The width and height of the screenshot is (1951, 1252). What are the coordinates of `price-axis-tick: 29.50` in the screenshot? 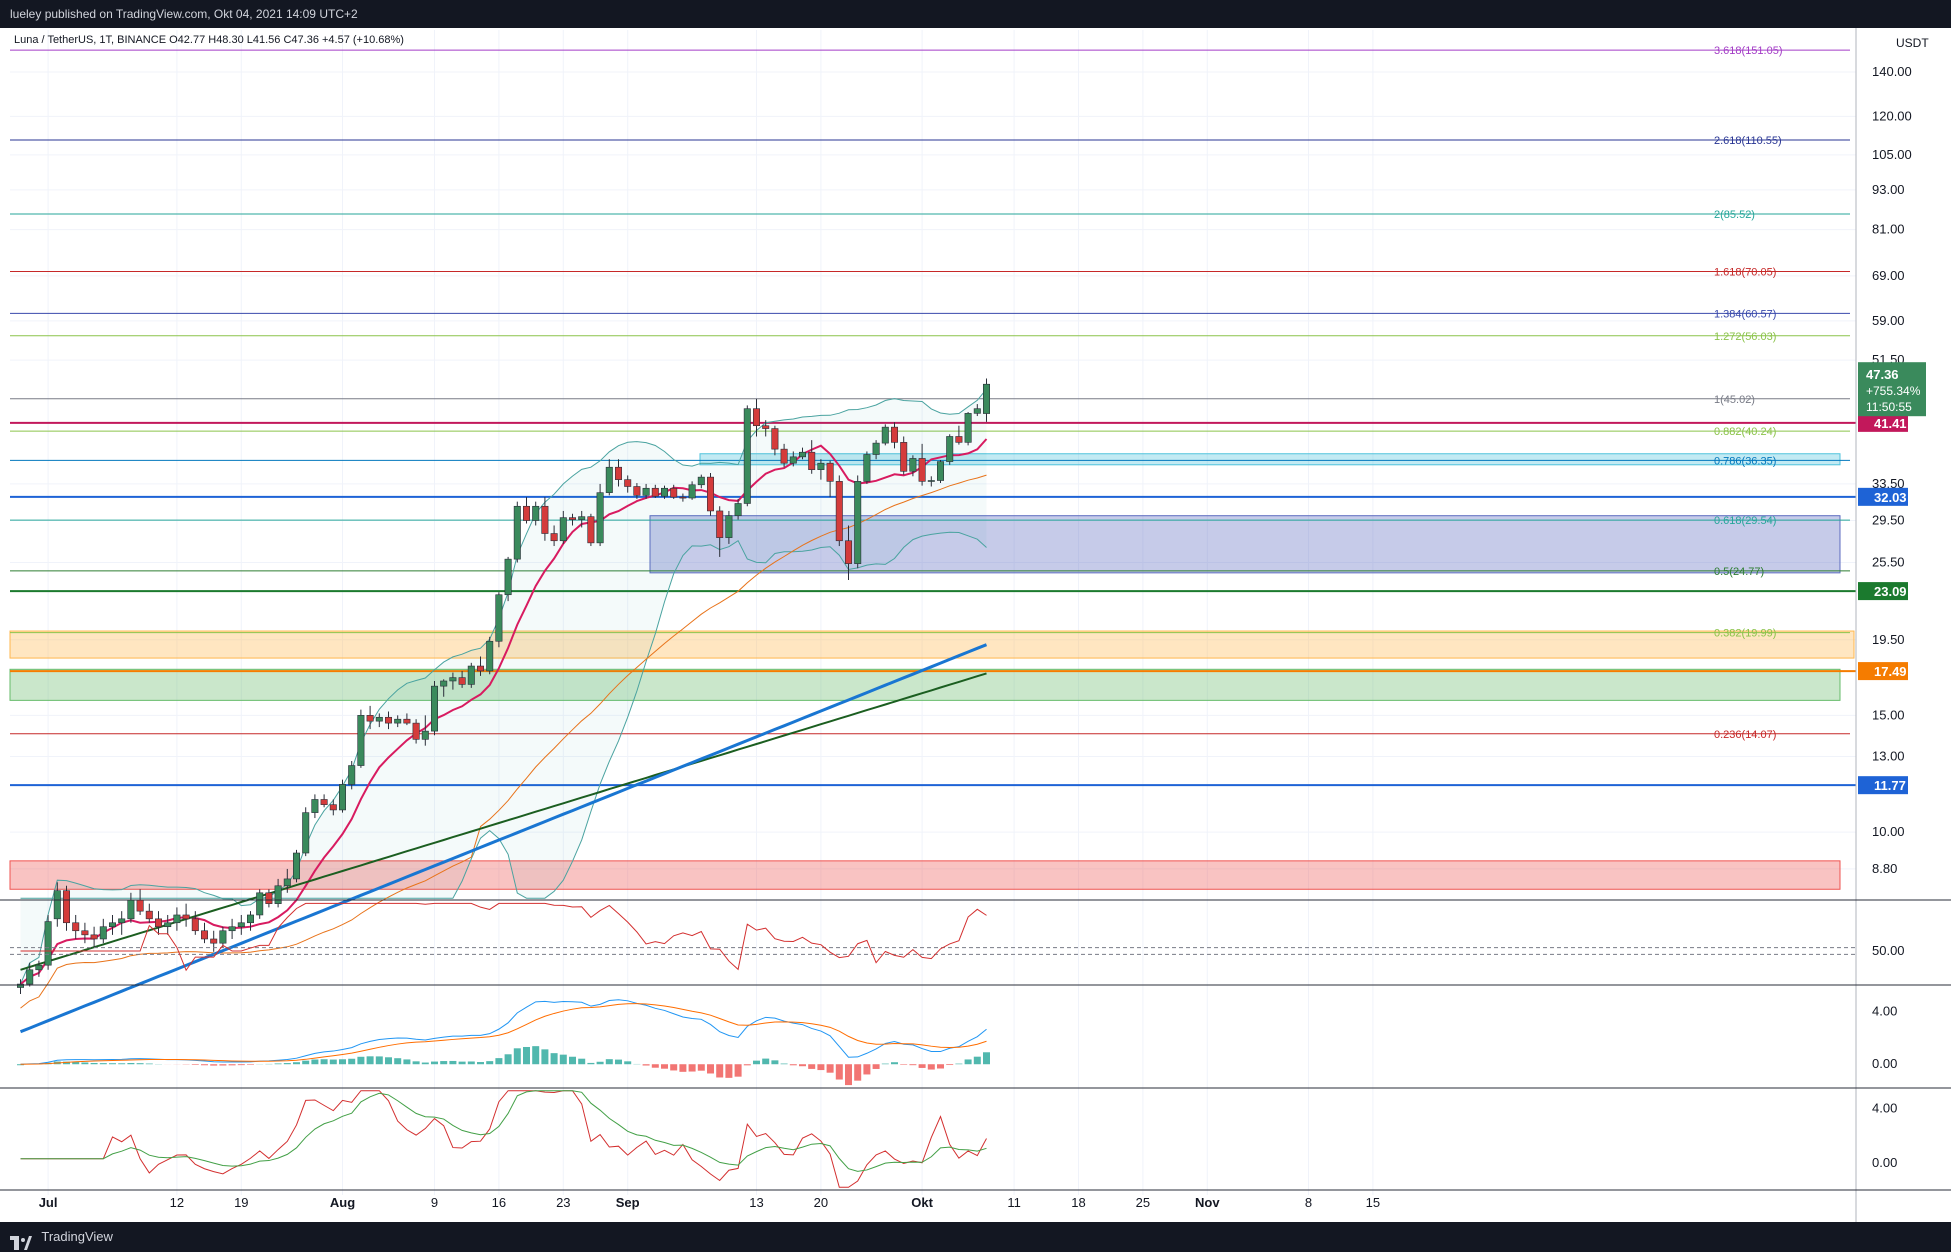 It's located at (1888, 520).